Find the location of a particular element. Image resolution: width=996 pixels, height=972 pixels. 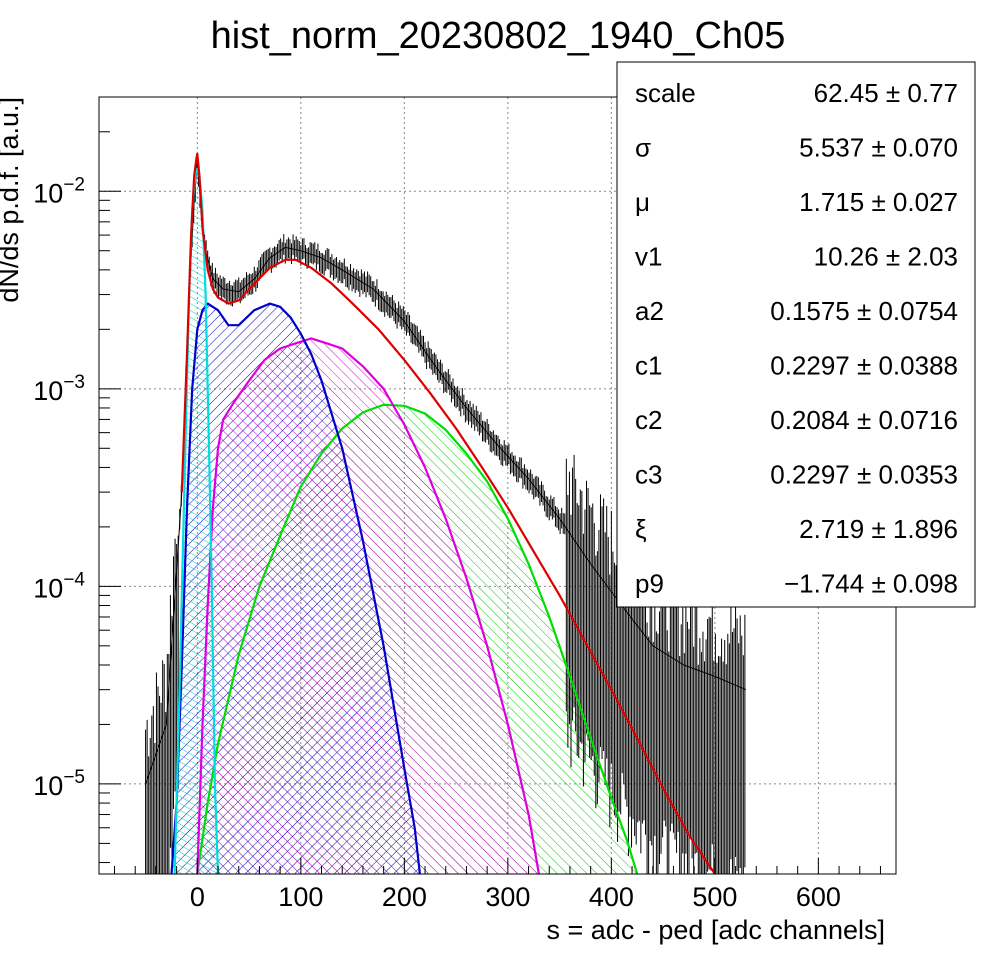

stat-value: 62.45 ± 0.77 is located at coordinates (886, 93).